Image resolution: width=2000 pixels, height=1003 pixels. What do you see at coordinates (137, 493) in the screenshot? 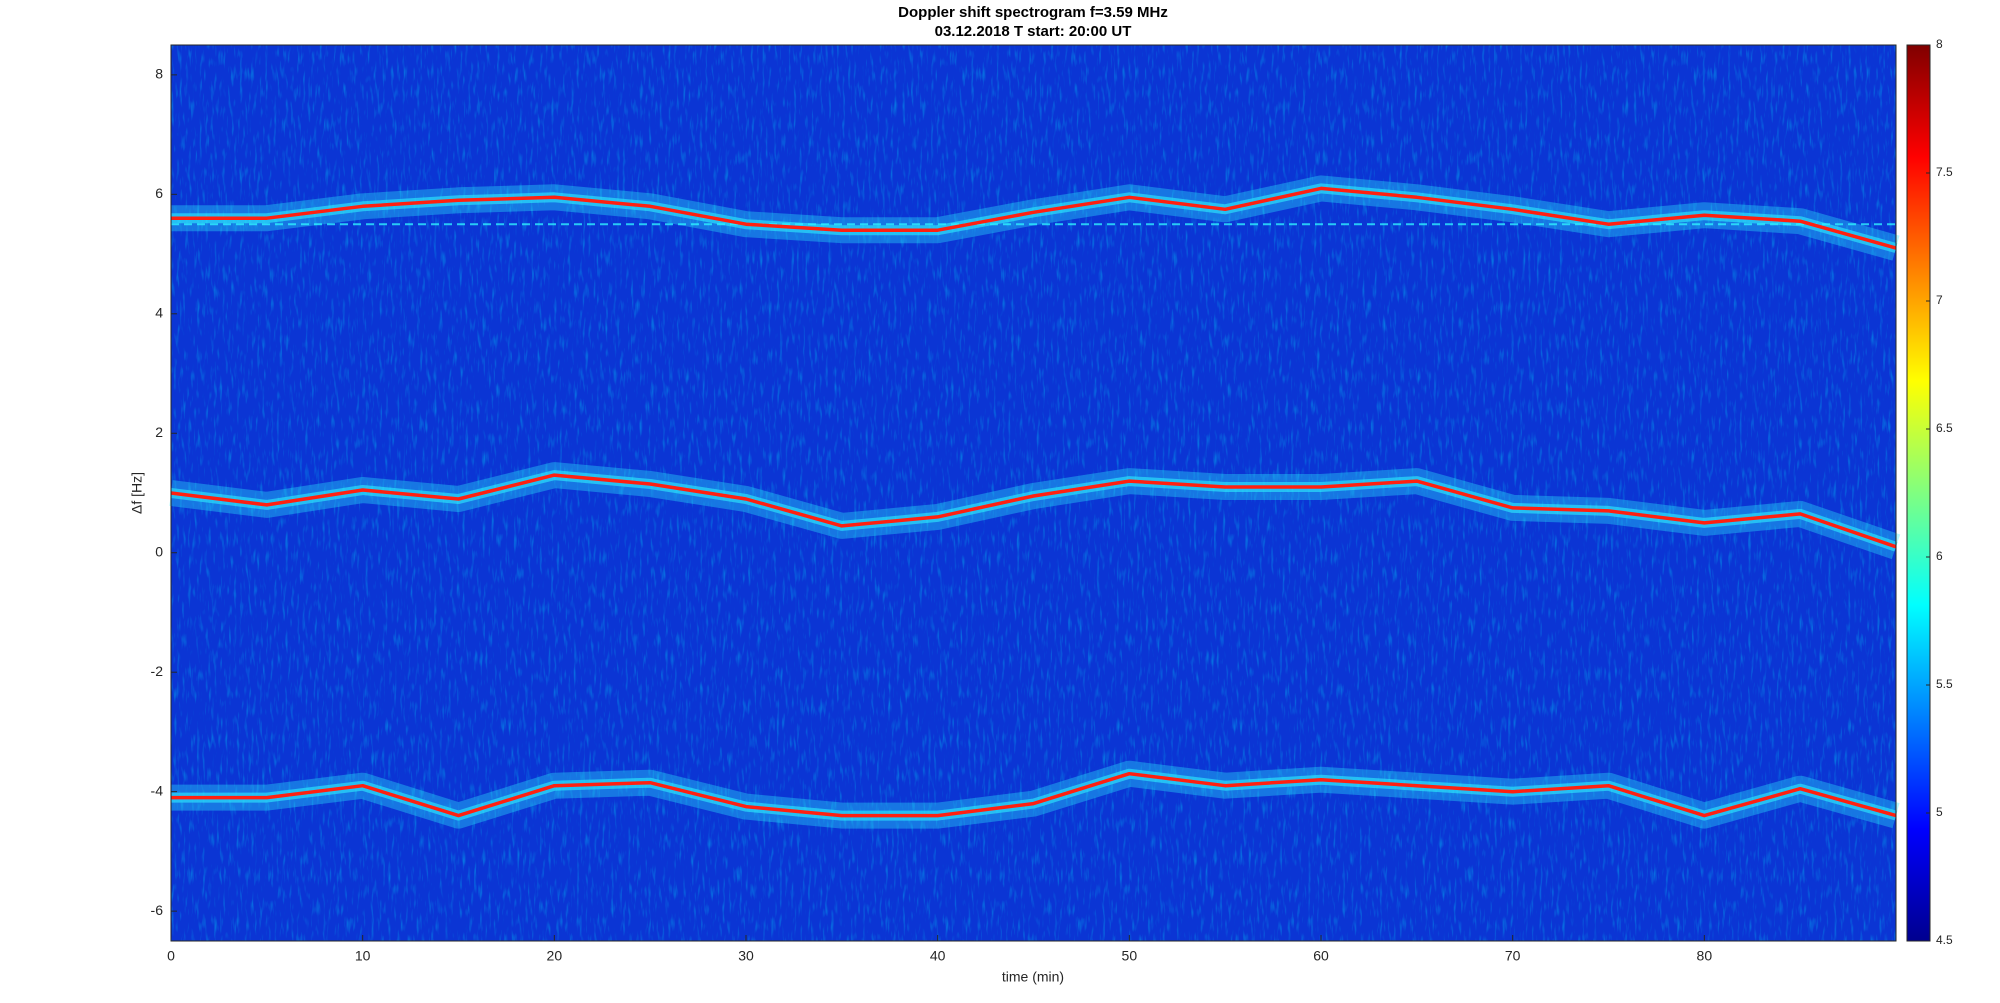
I see `y-axis-label: Δf [Hz]` at bounding box center [137, 493].